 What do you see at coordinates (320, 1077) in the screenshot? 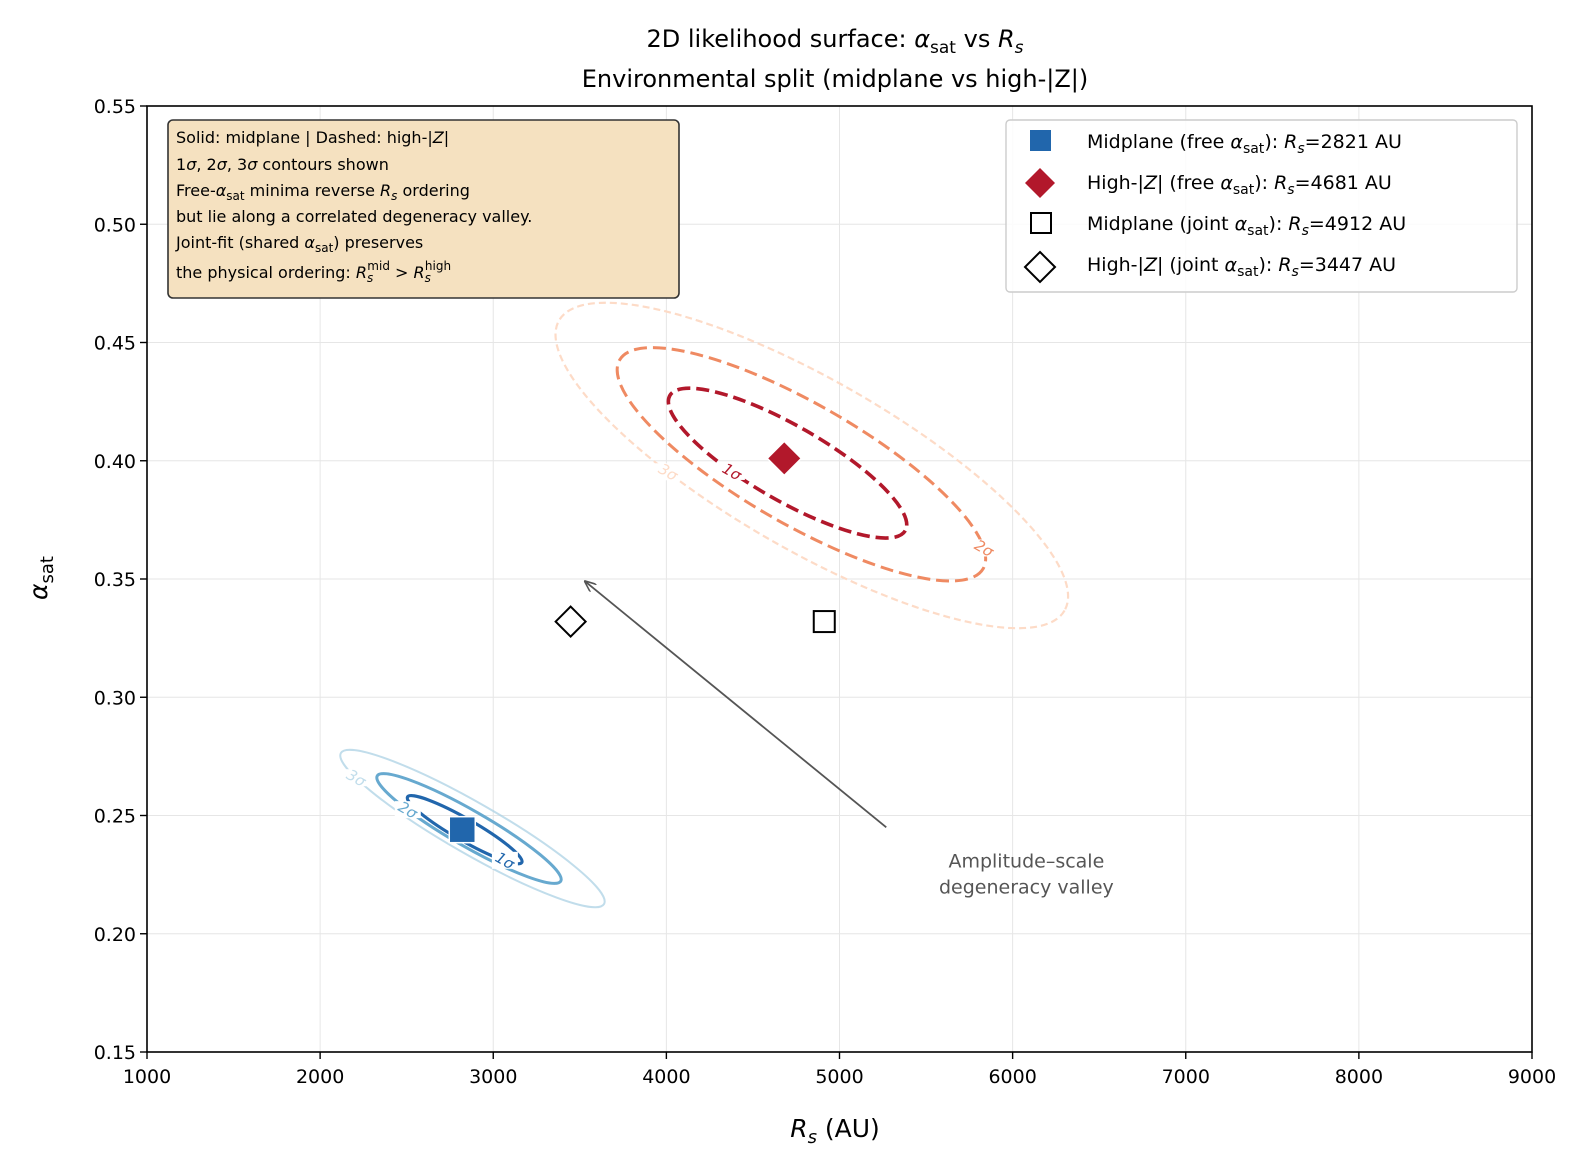
I see `x-tick-label: 2000` at bounding box center [320, 1077].